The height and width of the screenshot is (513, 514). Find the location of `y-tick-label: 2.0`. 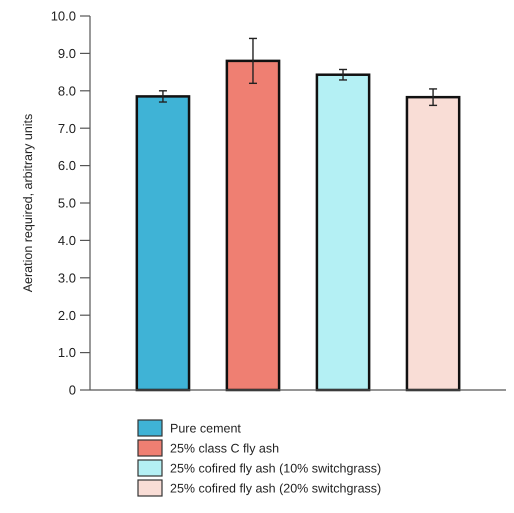

y-tick-label: 2.0 is located at coordinates (67, 315).